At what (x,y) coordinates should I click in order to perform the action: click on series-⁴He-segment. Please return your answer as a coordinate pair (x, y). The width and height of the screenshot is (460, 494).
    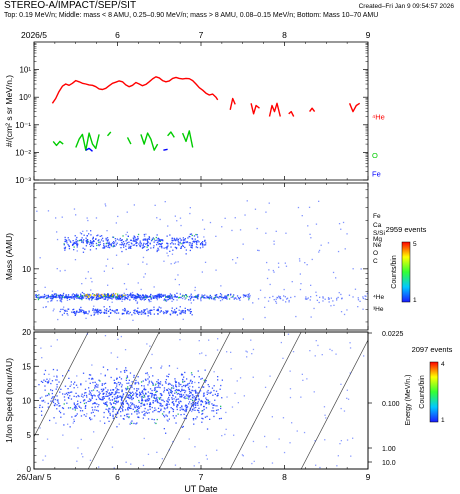
    Looking at the image, I should click on (354, 107).